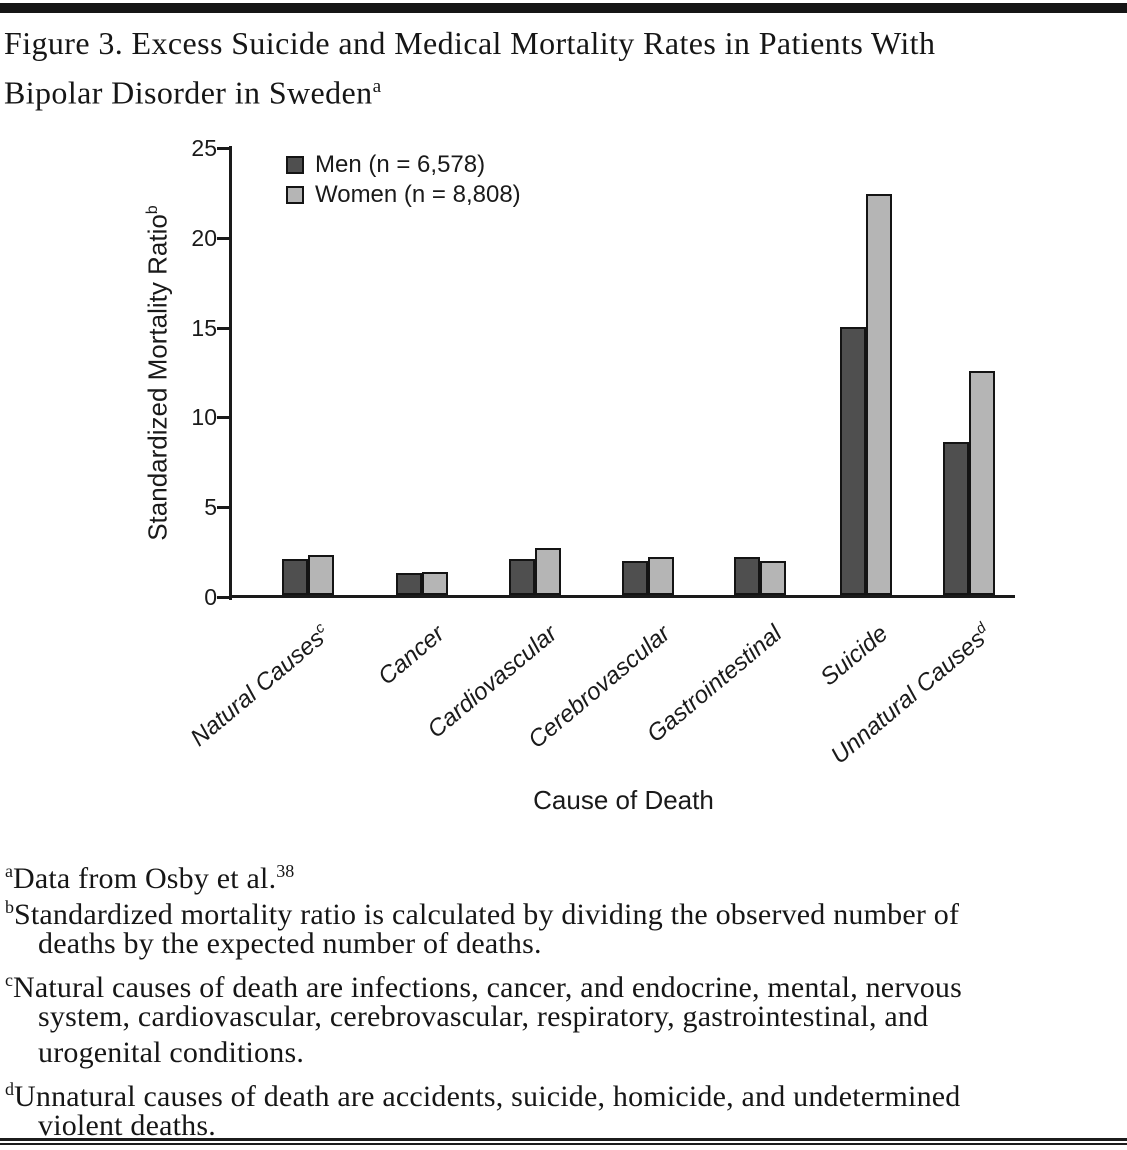 The height and width of the screenshot is (1150, 1127). I want to click on footnote-d-line-2: violent deaths., so click(127, 1125).